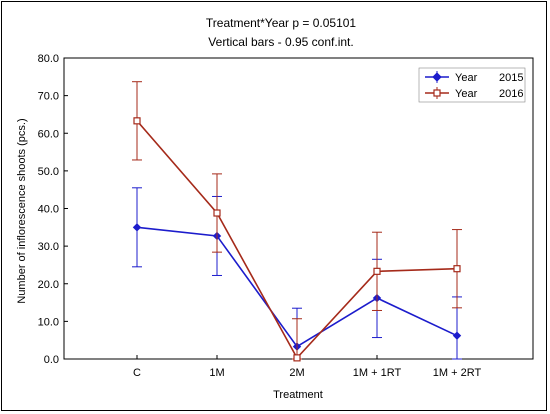 The width and height of the screenshot is (550, 414). I want to click on legend-label-2015: Year, so click(466, 78).